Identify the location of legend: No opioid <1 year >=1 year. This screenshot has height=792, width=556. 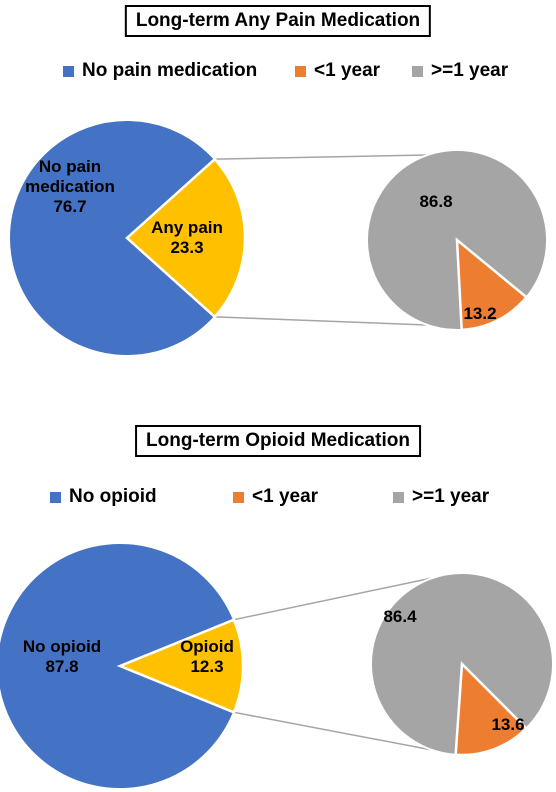
(278, 498).